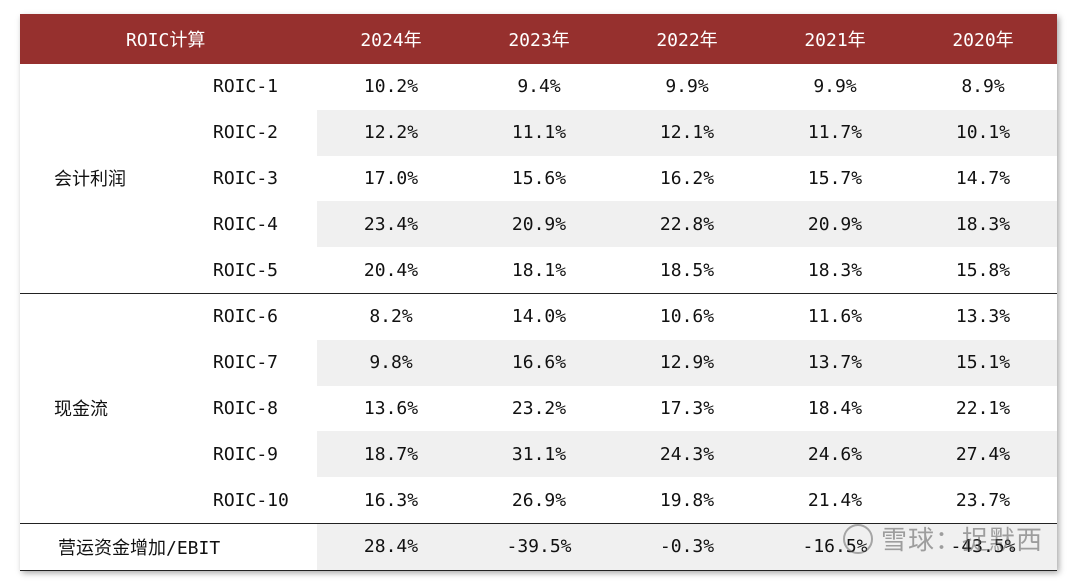 This screenshot has width=1079, height=583. I want to click on value-cell: 10.2%, so click(391, 87).